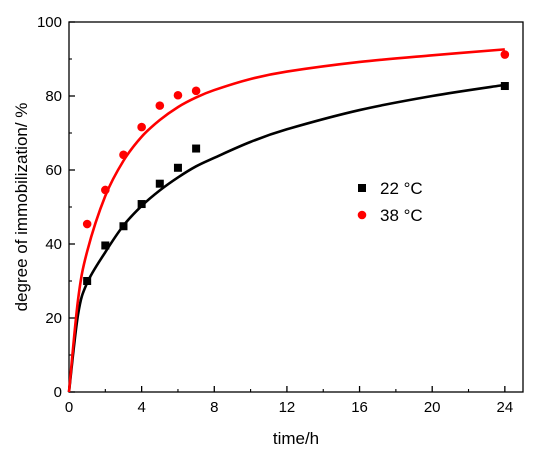  I want to click on y-tick-label: 40, so click(53, 244).